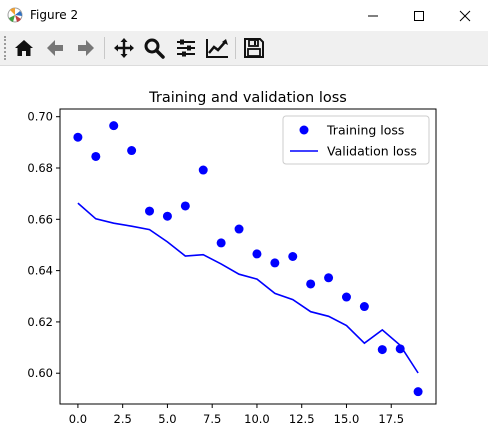 Image resolution: width=488 pixels, height=446 pixels. What do you see at coordinates (123, 419) in the screenshot?
I see `x-tick-label: 2.5` at bounding box center [123, 419].